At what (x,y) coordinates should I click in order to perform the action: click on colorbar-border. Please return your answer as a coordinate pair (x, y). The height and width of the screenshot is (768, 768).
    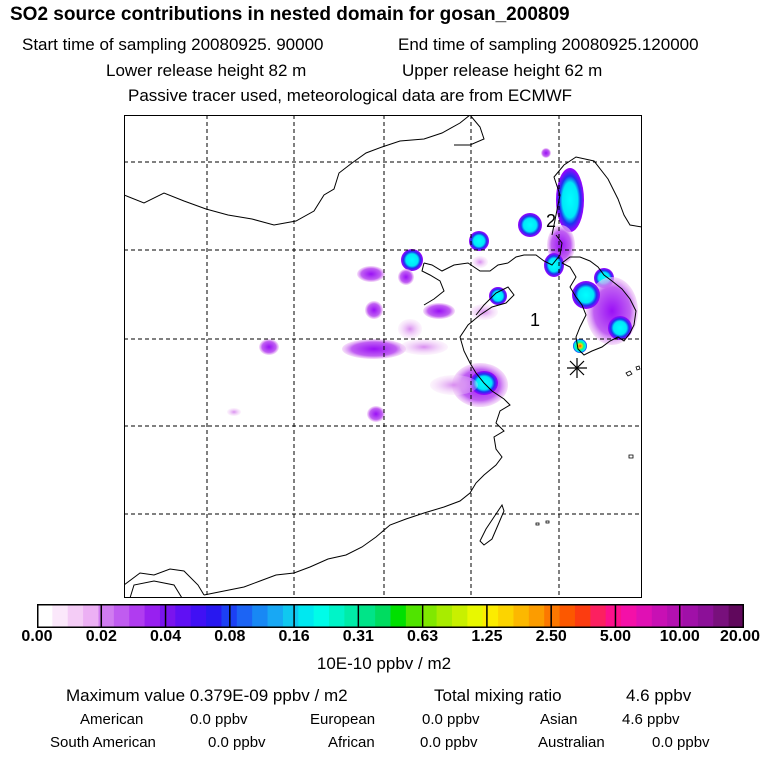
    Looking at the image, I should click on (390, 616).